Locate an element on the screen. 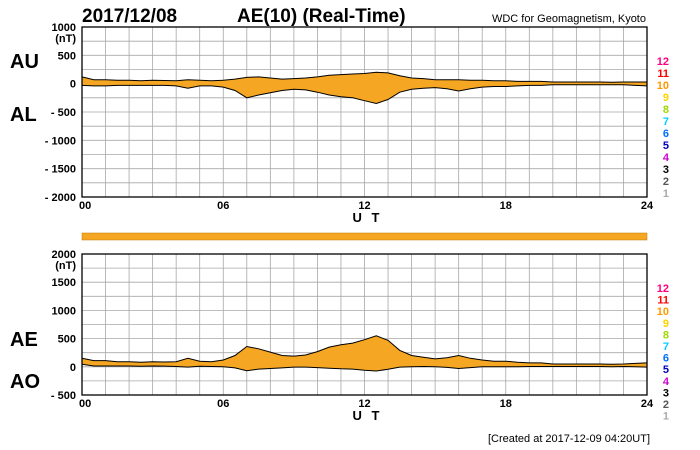  series-label-ae: AE is located at coordinates (24, 340).